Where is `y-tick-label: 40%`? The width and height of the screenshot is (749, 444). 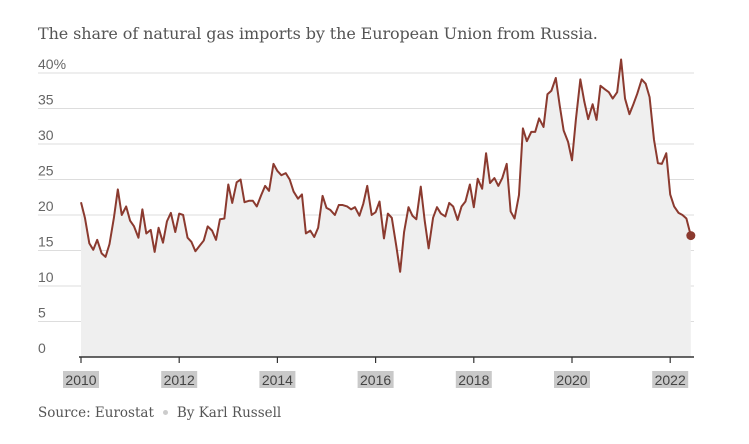
y-tick-label: 40% is located at coordinates (52, 64).